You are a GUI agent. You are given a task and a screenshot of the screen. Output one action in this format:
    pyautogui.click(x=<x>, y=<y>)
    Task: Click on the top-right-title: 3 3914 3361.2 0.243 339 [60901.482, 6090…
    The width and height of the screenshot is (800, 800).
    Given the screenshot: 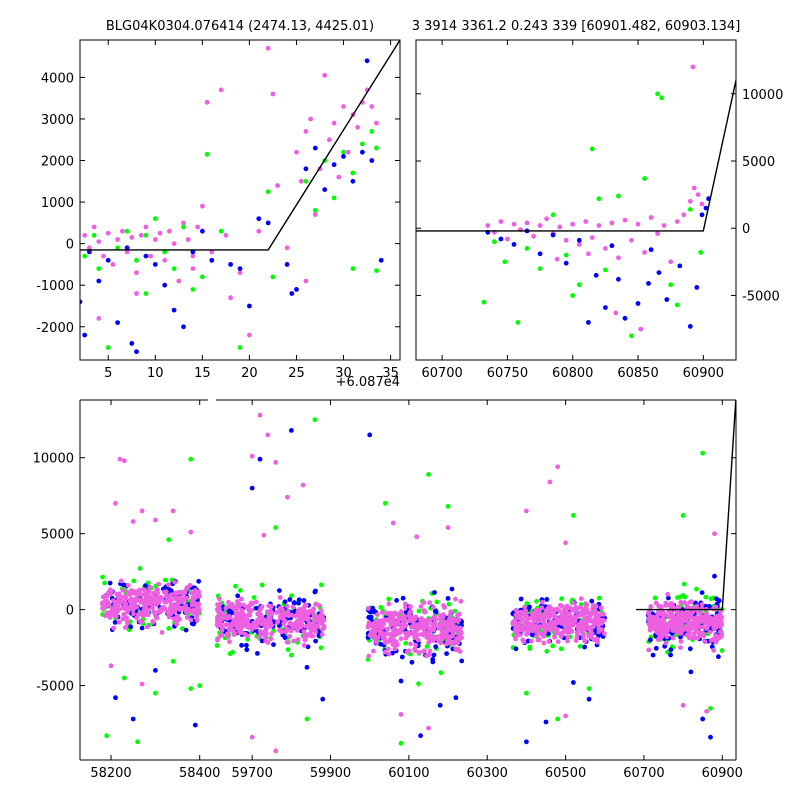 What is the action you would take?
    pyautogui.click(x=576, y=26)
    